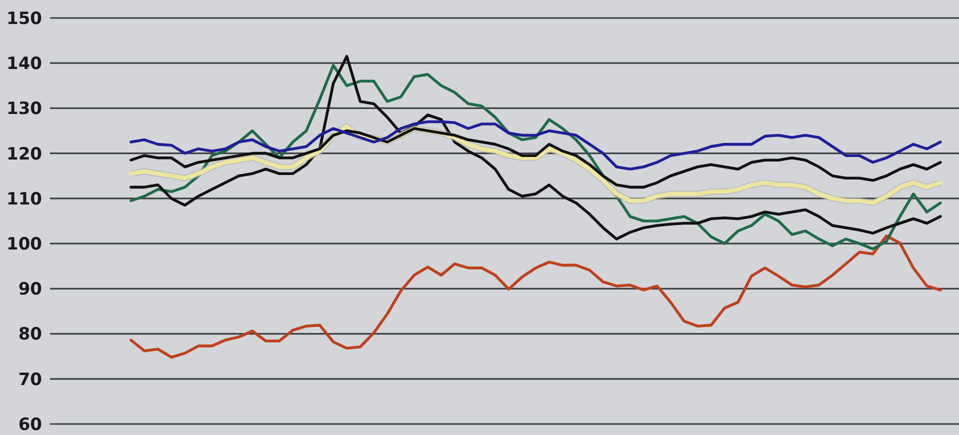 This screenshot has height=435, width=959. Describe the element at coordinates (24, 64) in the screenshot. I see `y-tick-label: 140` at that location.